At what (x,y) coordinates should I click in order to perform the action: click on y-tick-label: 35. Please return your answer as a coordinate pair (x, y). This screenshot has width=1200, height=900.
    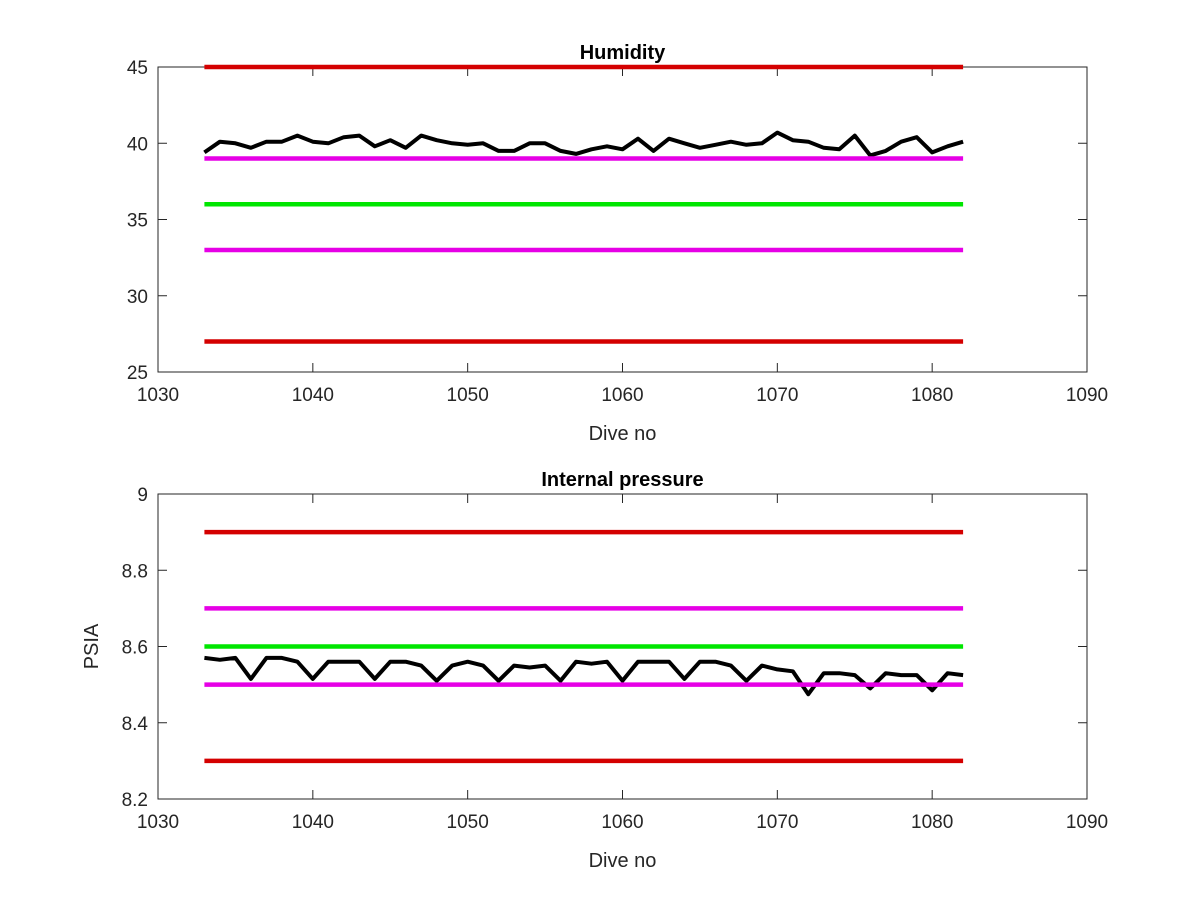
    Looking at the image, I should click on (137, 221).